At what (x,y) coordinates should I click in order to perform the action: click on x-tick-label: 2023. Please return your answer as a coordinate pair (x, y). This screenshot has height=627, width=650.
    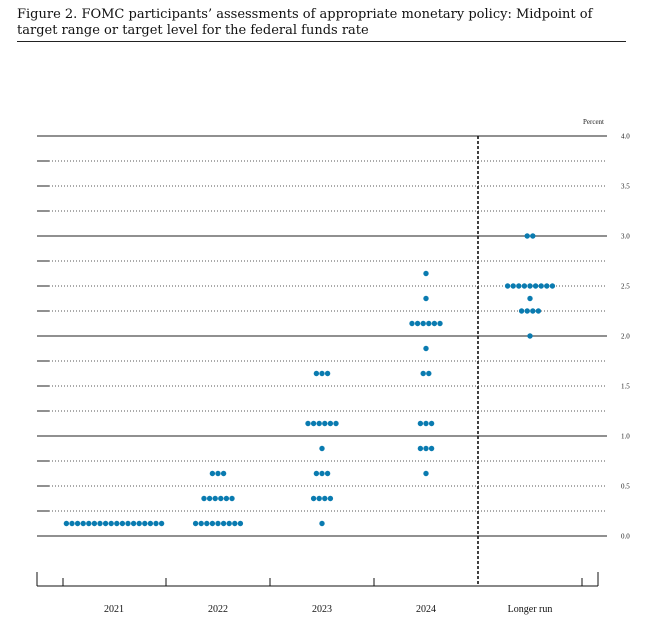
    Looking at the image, I should click on (322, 609).